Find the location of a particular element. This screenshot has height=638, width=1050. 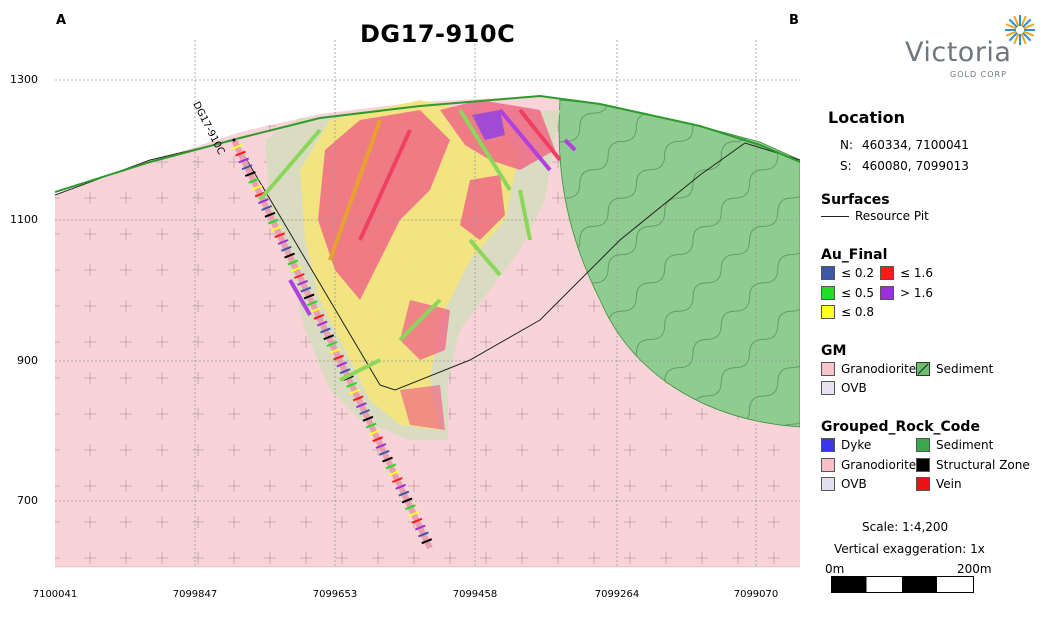

gm-swatch-sediment is located at coordinates (923, 369).